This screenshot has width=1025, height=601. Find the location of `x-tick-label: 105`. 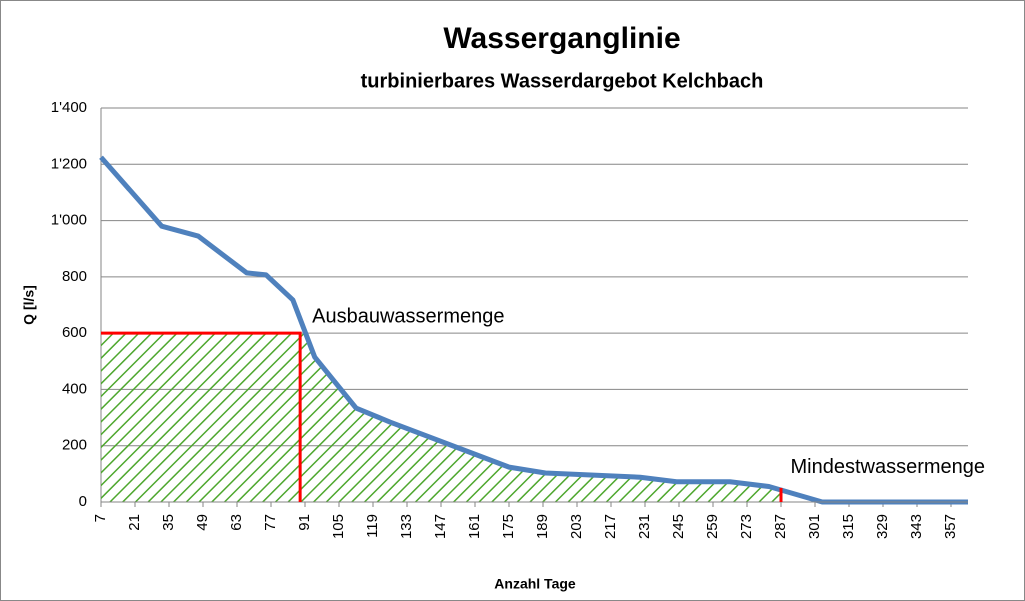

x-tick-label: 105 is located at coordinates (338, 526).